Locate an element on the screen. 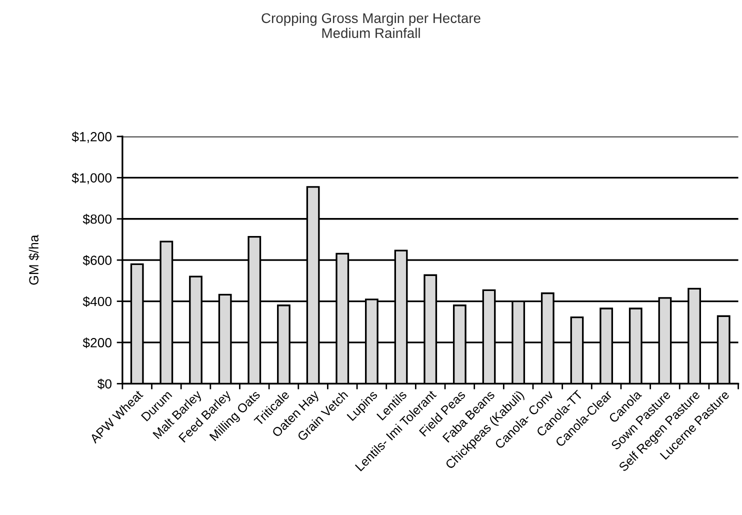 The width and height of the screenshot is (742, 515). chart-title: Cropping Gross Margin per Hectare Medium Rainfall is located at coordinates (371, 25).